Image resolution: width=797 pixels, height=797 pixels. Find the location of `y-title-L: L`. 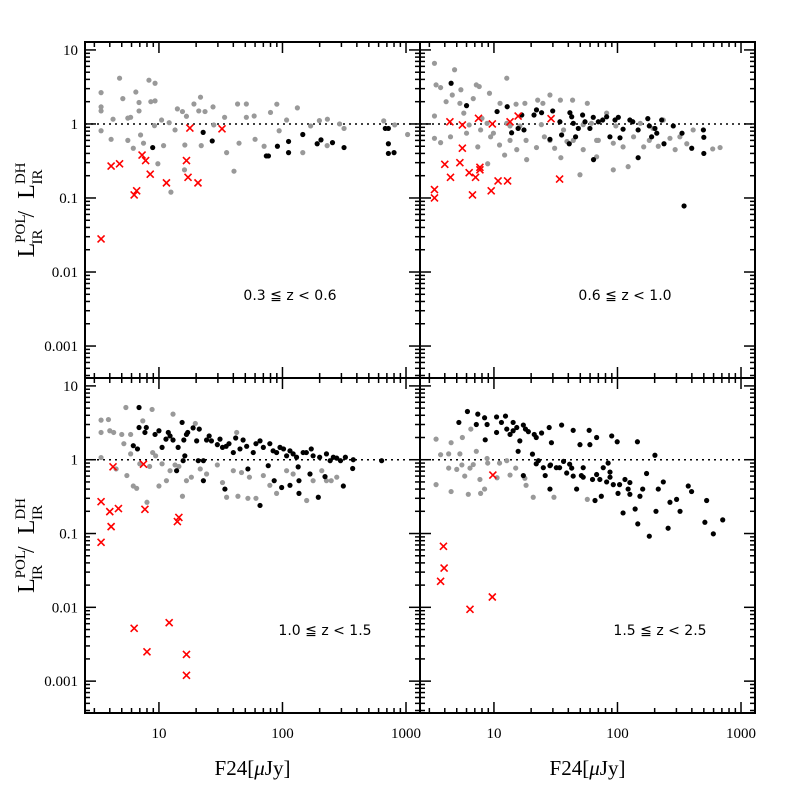

y-title-L: L is located at coordinates (27, 585).